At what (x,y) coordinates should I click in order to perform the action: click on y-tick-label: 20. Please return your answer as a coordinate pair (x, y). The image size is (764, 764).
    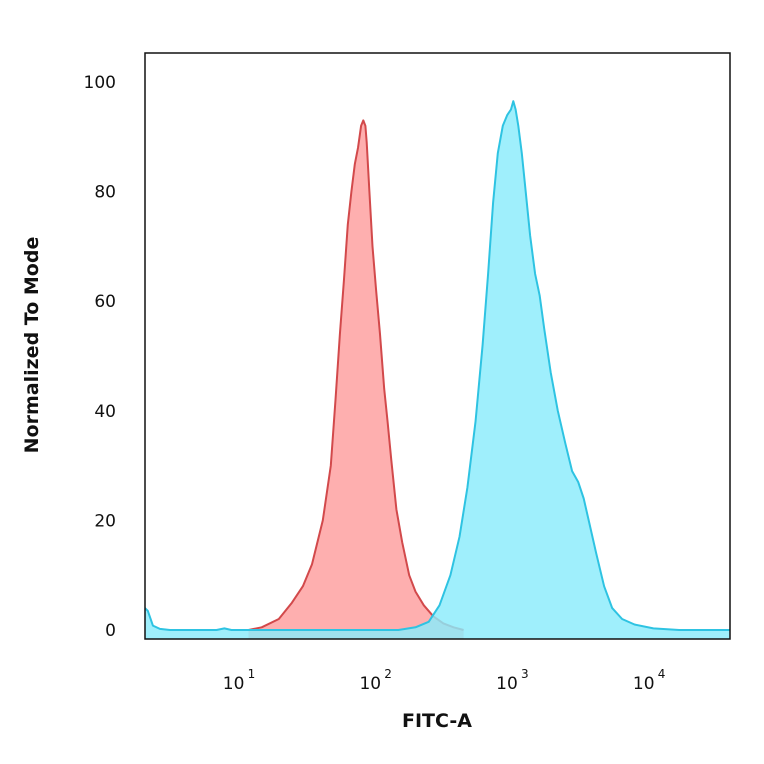
    Looking at the image, I should click on (105, 521).